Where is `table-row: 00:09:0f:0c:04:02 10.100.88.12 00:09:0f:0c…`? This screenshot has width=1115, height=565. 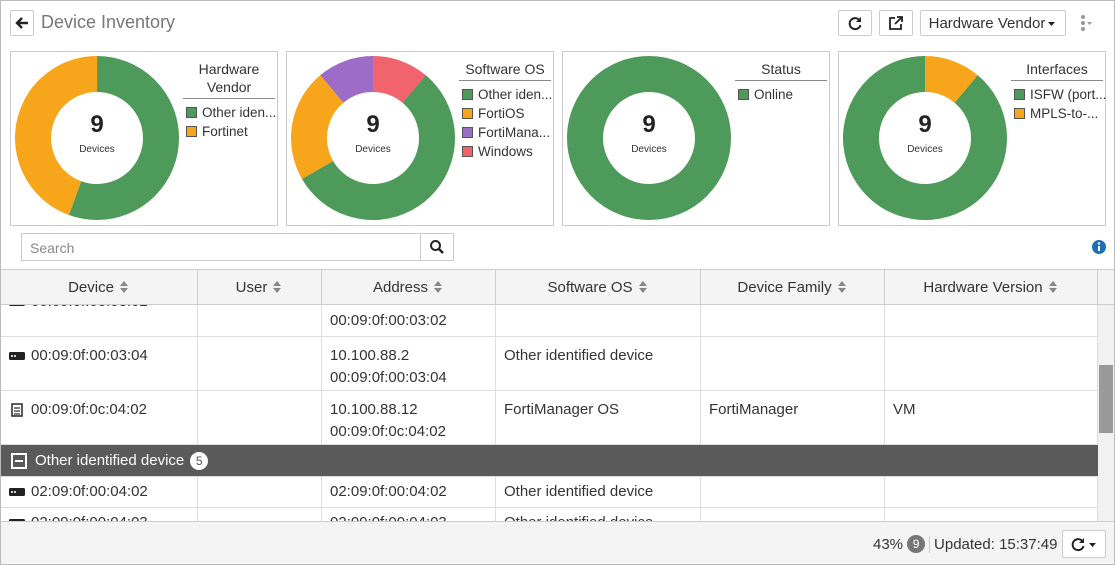
table-row: 00:09:0f:0c:04:02 10.100.88.12 00:09:0f:0c… is located at coordinates (549, 418).